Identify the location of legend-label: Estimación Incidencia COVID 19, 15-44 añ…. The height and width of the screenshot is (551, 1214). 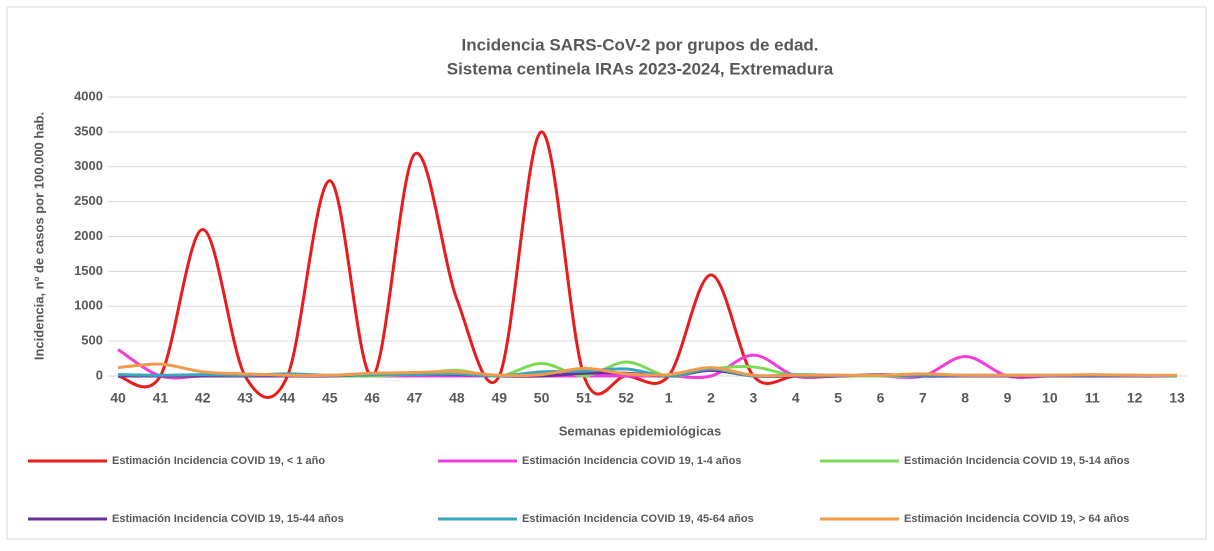
(228, 519).